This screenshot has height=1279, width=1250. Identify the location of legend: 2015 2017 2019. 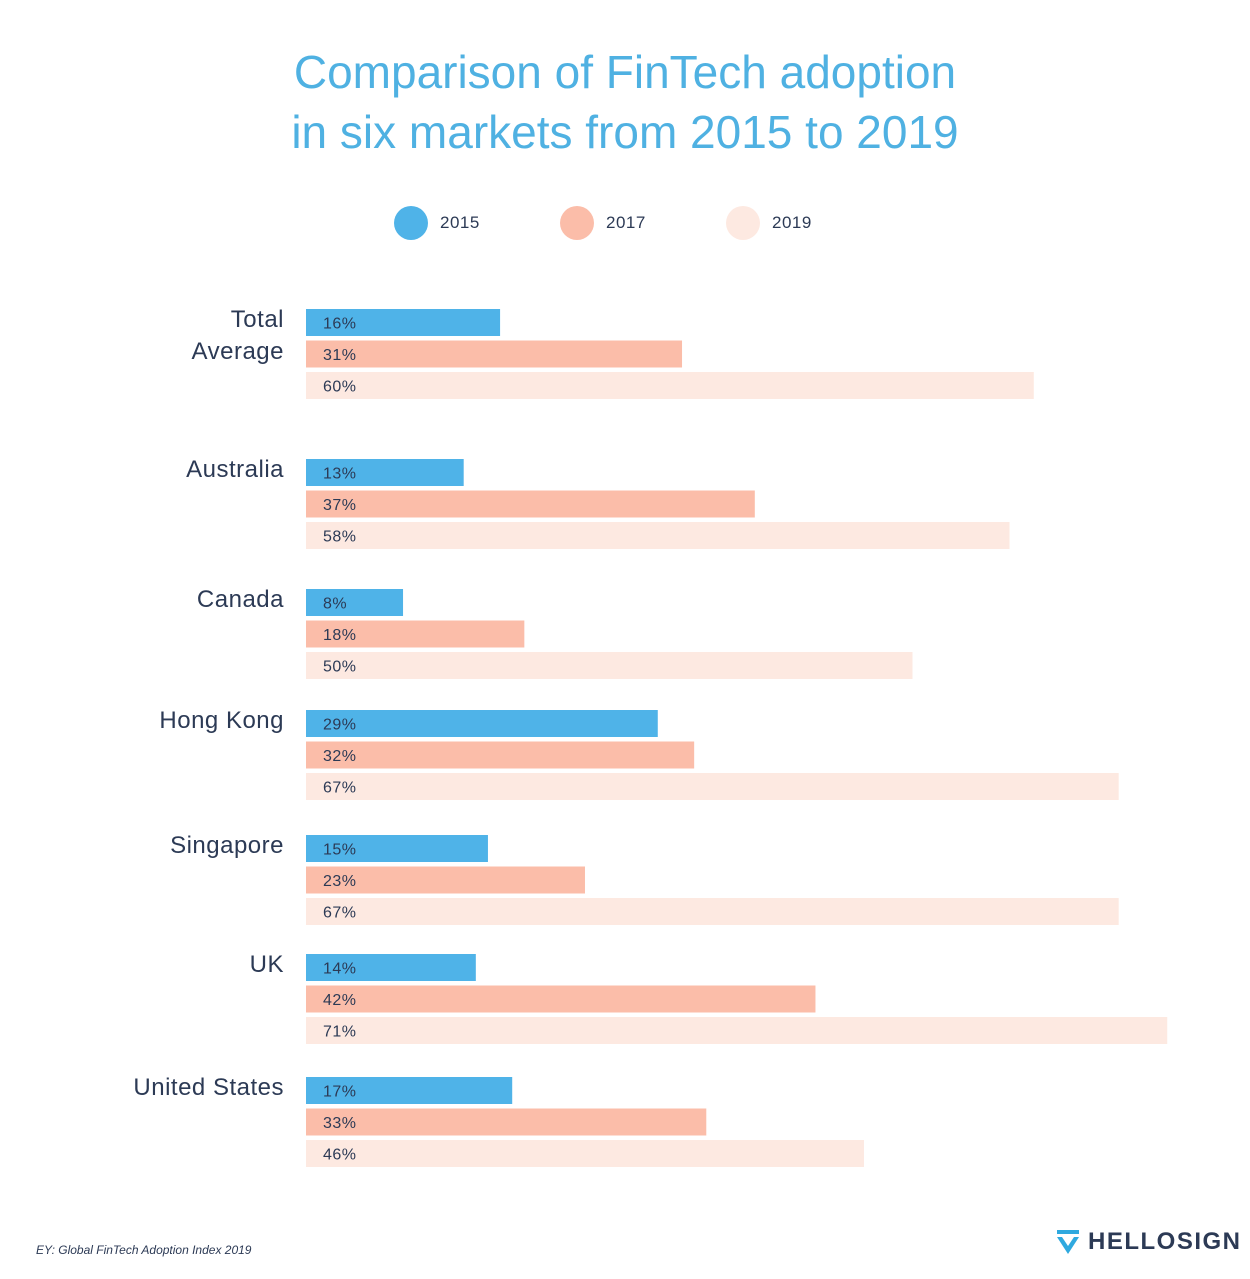
(625, 225).